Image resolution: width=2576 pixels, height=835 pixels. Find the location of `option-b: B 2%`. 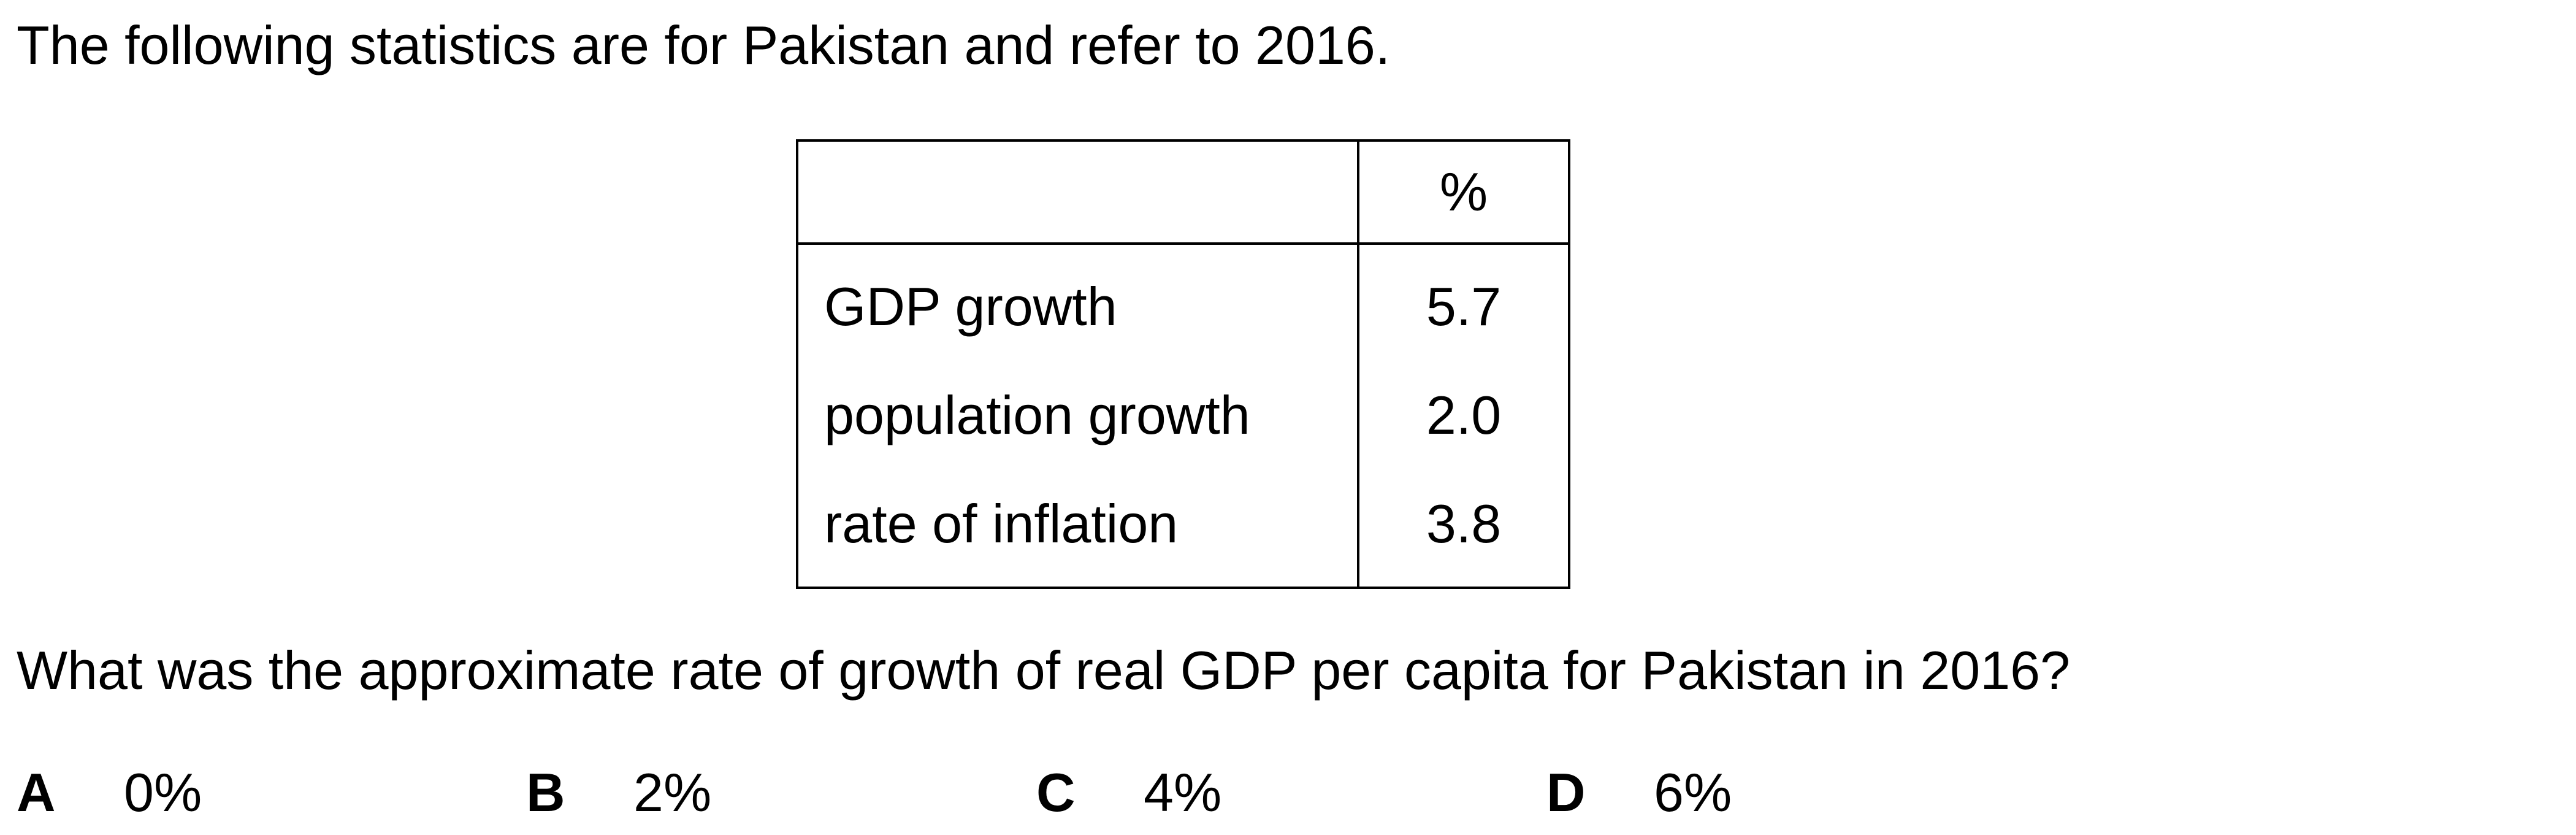

option-b: B 2% is located at coordinates (618, 792).